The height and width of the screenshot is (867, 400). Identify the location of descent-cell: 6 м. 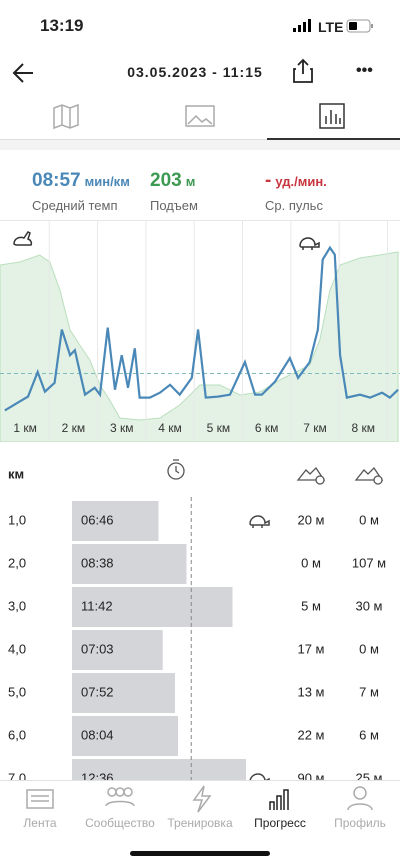
(369, 734).